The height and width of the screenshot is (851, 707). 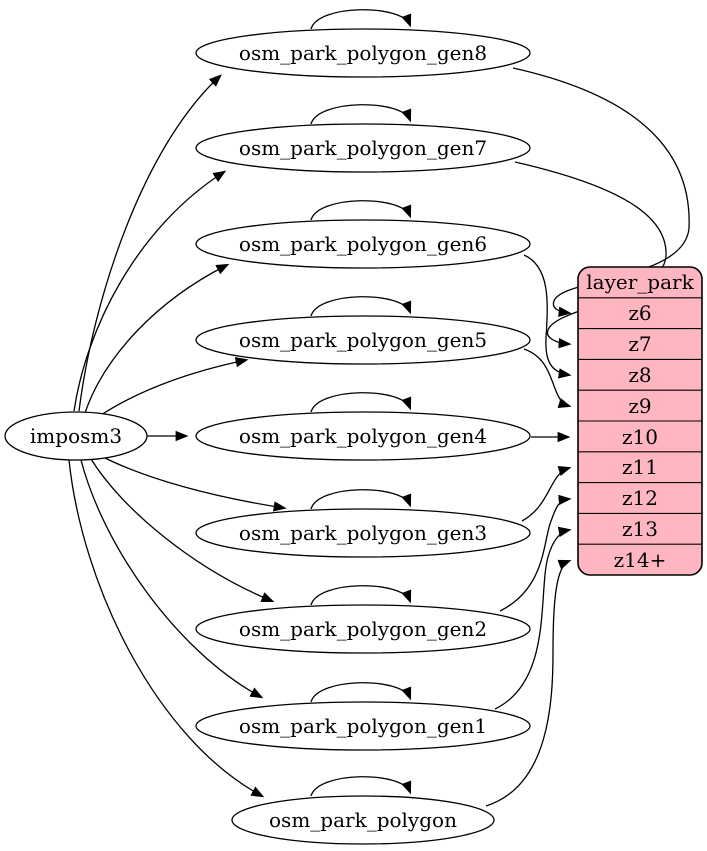 I want to click on layer-row-z8: z8, so click(x=639, y=375).